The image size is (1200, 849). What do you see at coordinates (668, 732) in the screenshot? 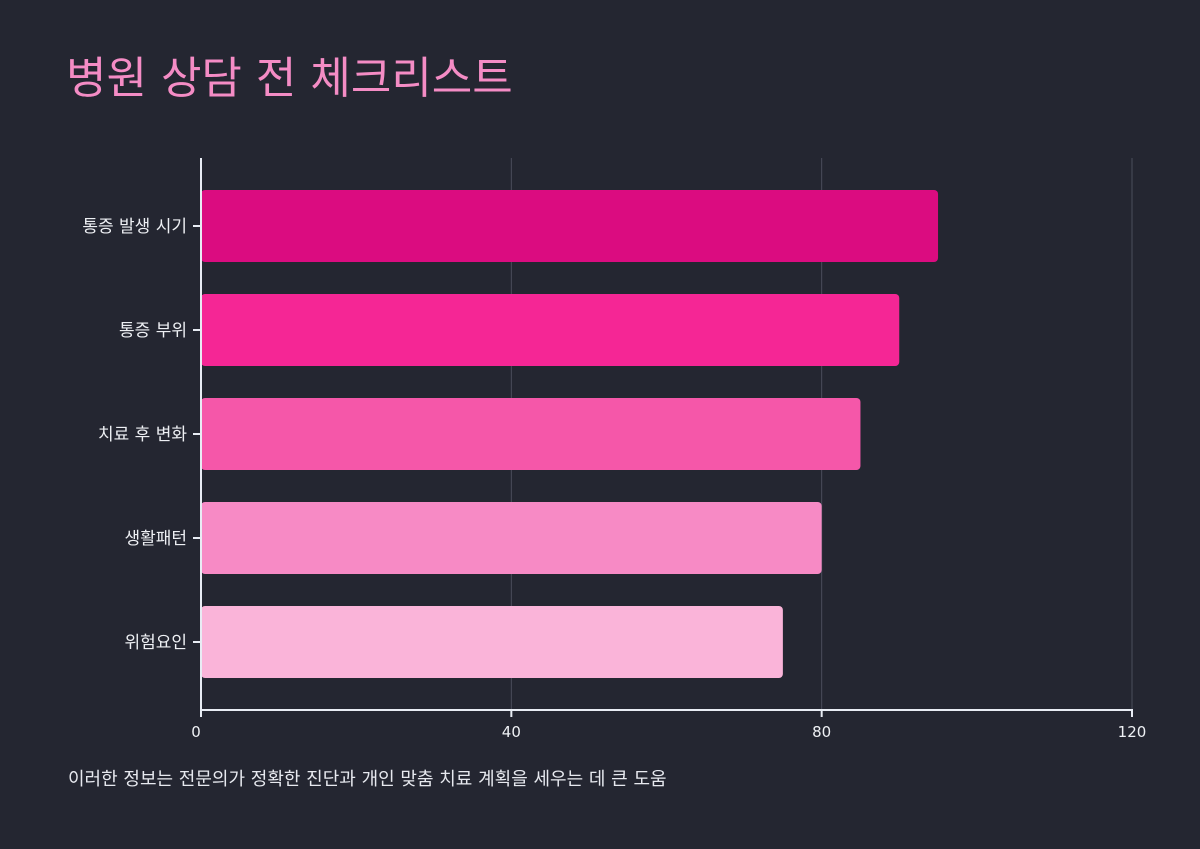
I see `x-tick-labels: 0 40 80 120` at bounding box center [668, 732].